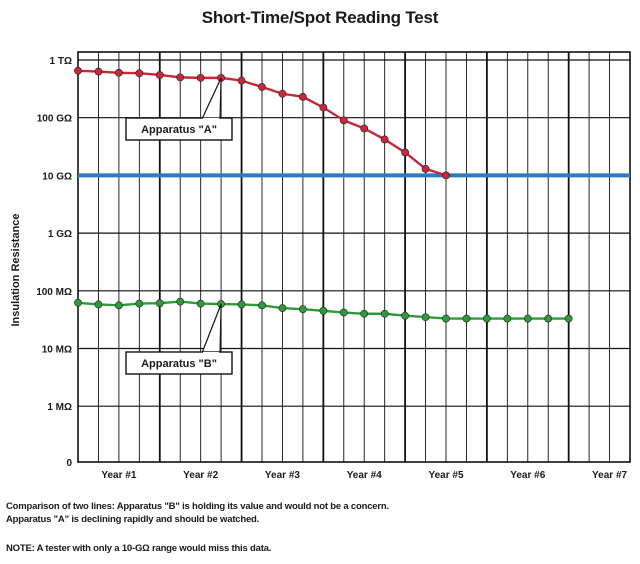 The width and height of the screenshot is (640, 564). What do you see at coordinates (54, 292) in the screenshot?
I see `y-tick-label: 100 MΩ` at bounding box center [54, 292].